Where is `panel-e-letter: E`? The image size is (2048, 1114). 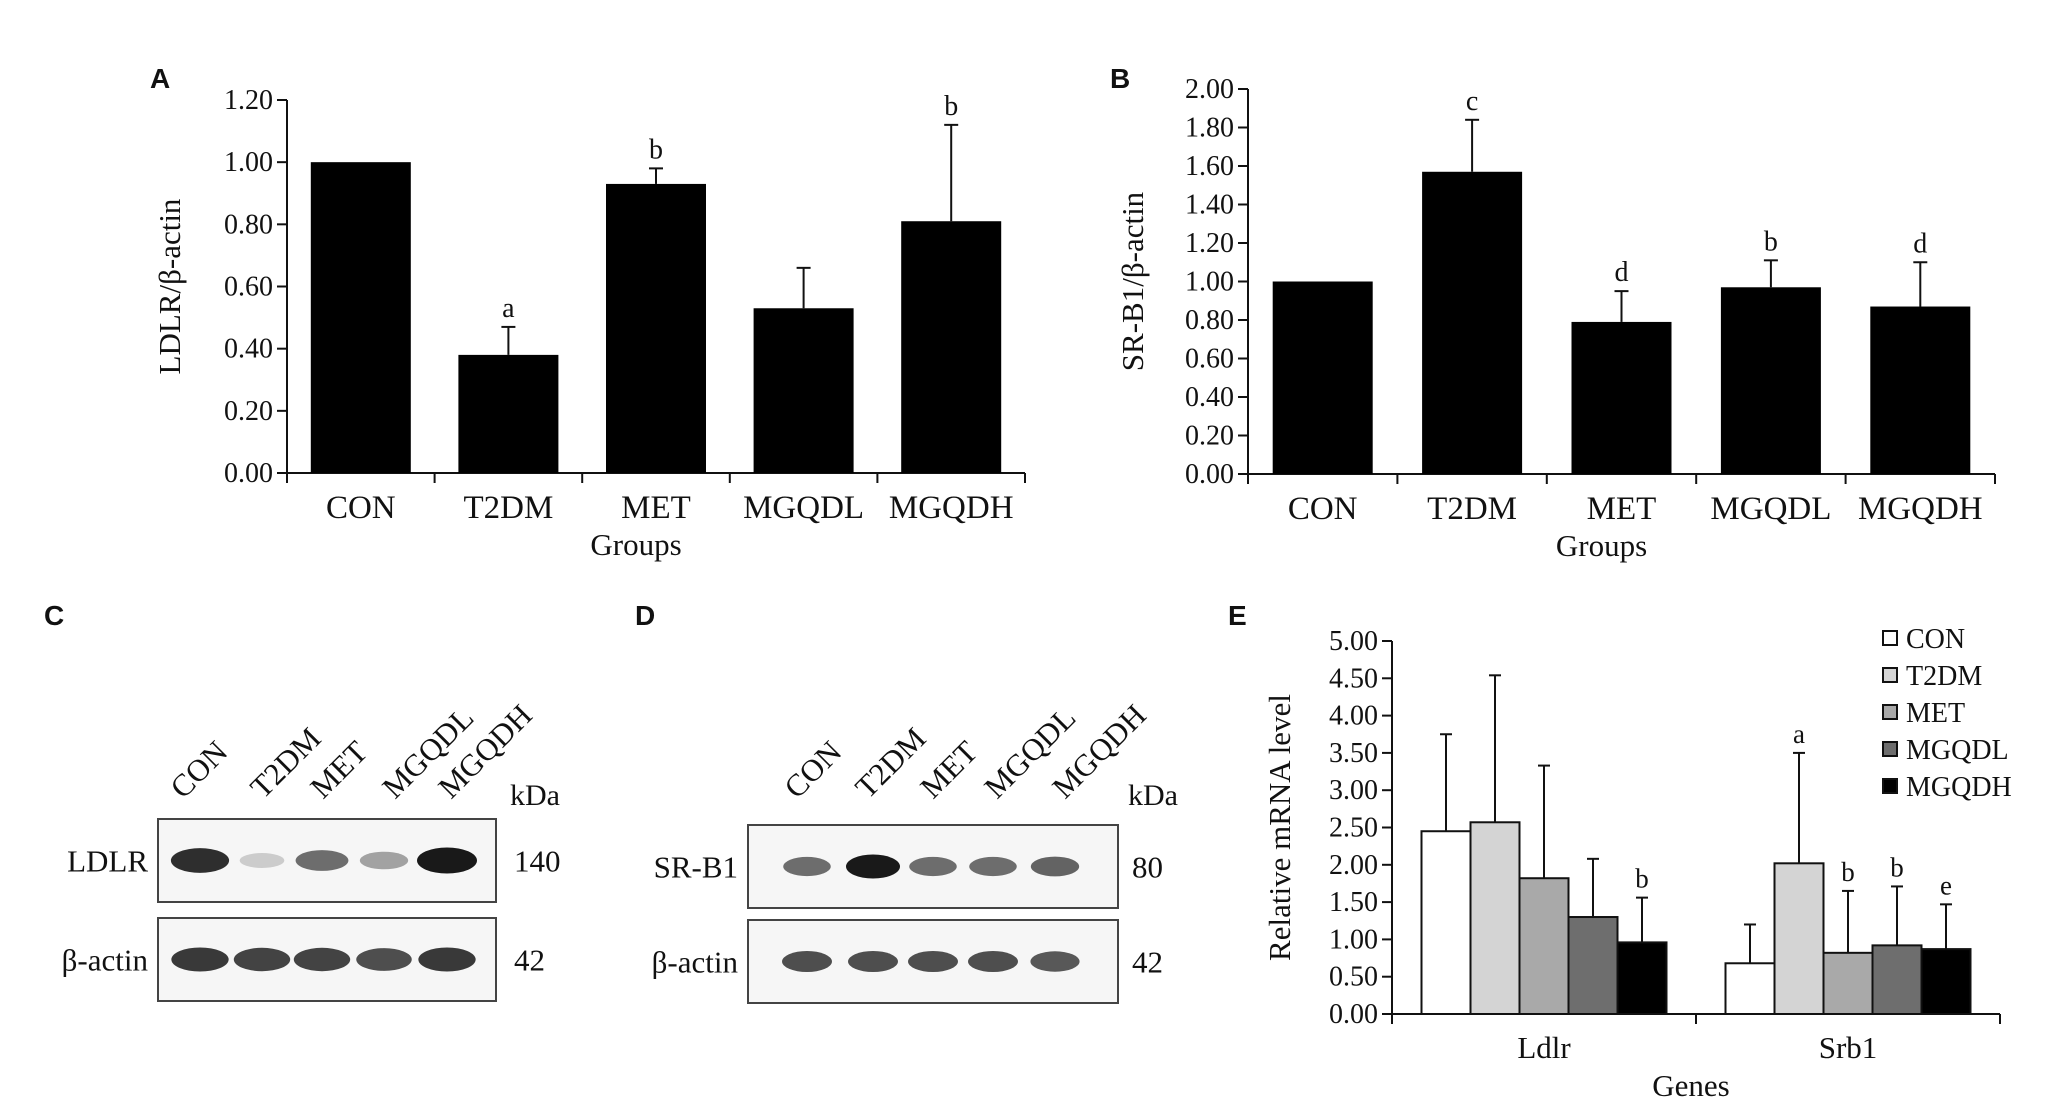
panel-e-letter: E is located at coordinates (1237, 615).